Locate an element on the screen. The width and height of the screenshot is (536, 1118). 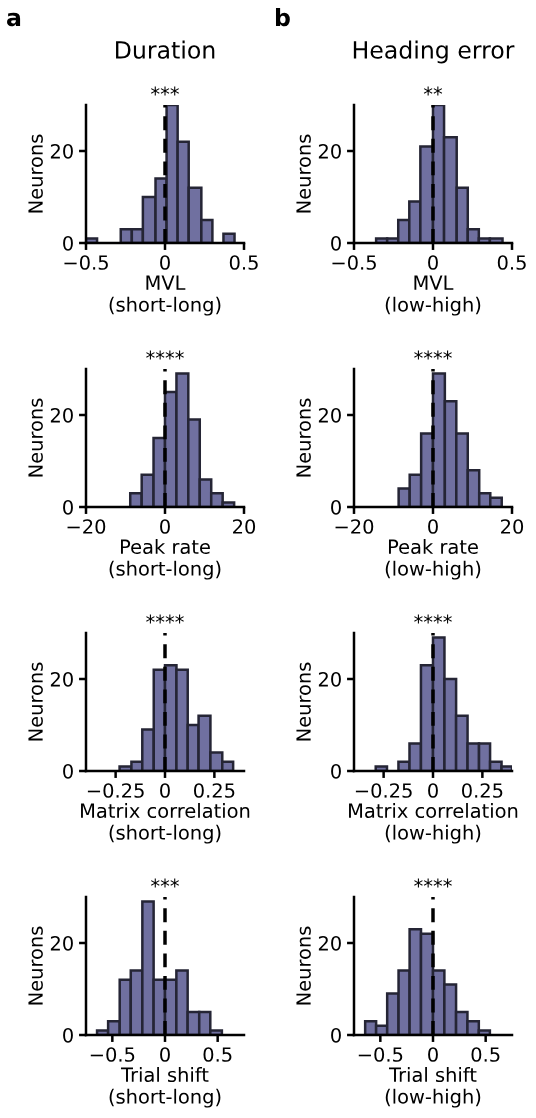
x-axis-title: Matrix correlation (low-high) is located at coordinates (433, 823).